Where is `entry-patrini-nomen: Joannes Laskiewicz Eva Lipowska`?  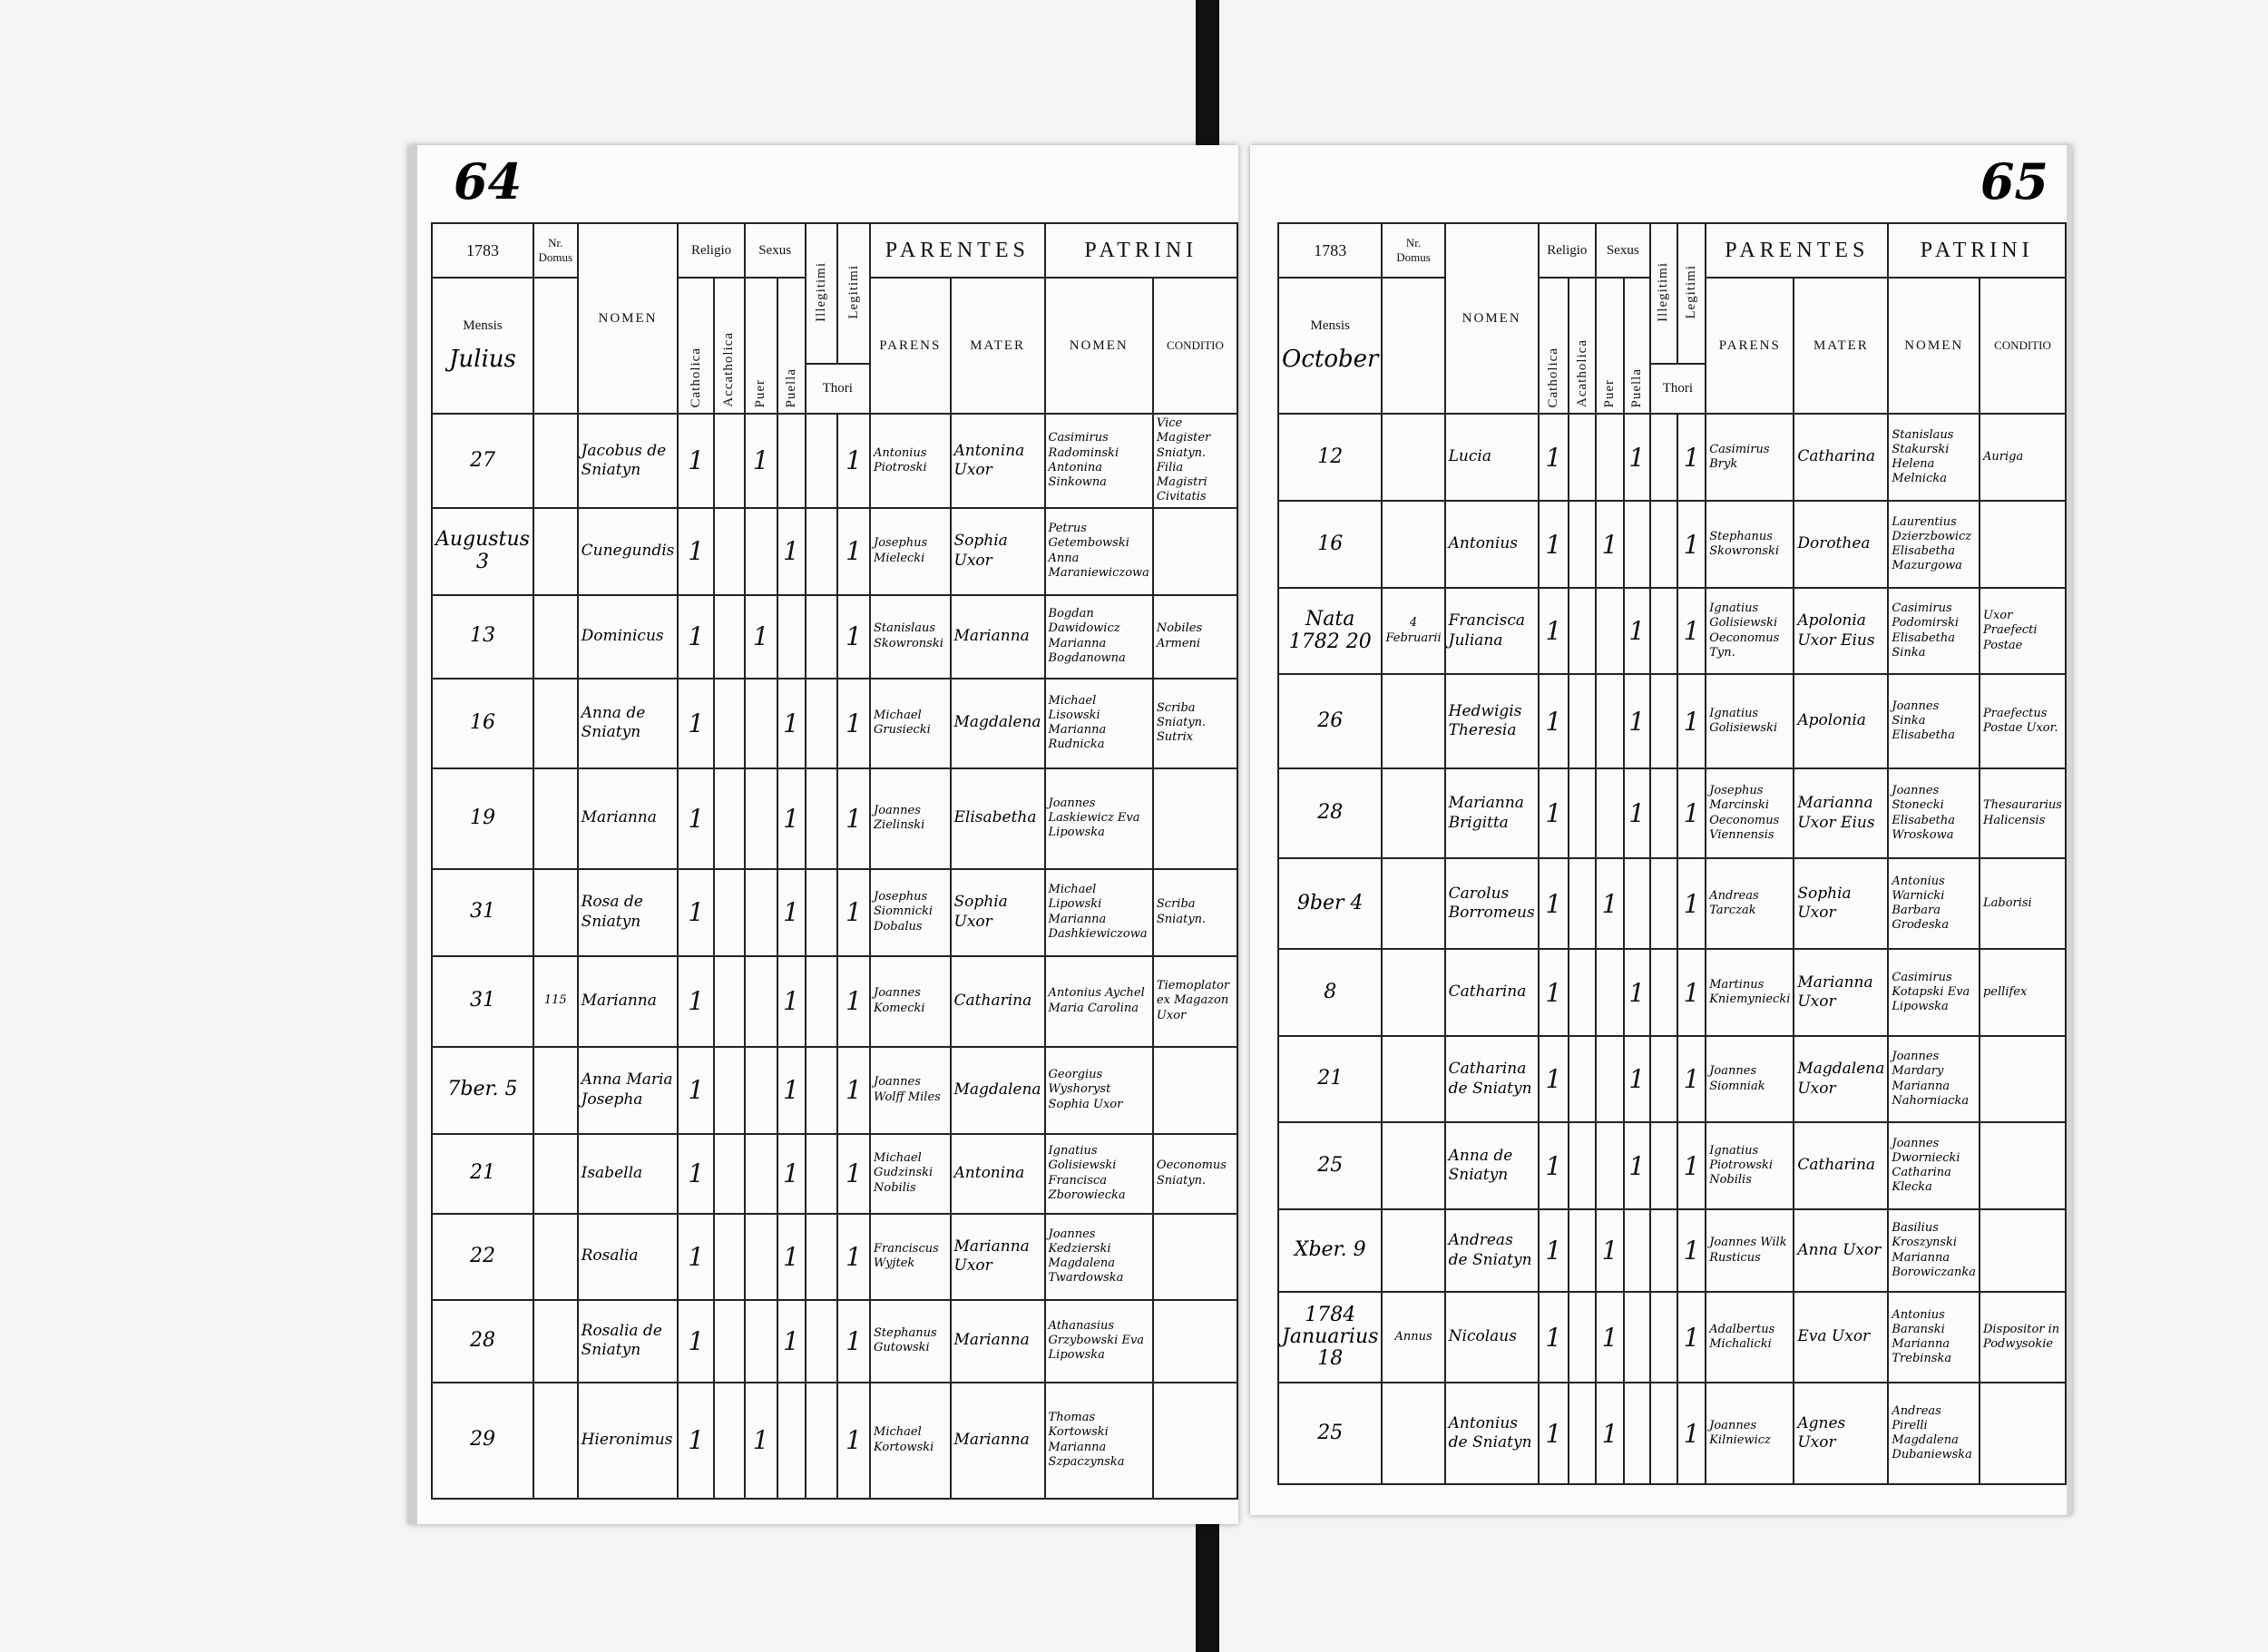
entry-patrini-nomen: Joannes Laskiewicz Eva Lipowska is located at coordinates (1098, 818).